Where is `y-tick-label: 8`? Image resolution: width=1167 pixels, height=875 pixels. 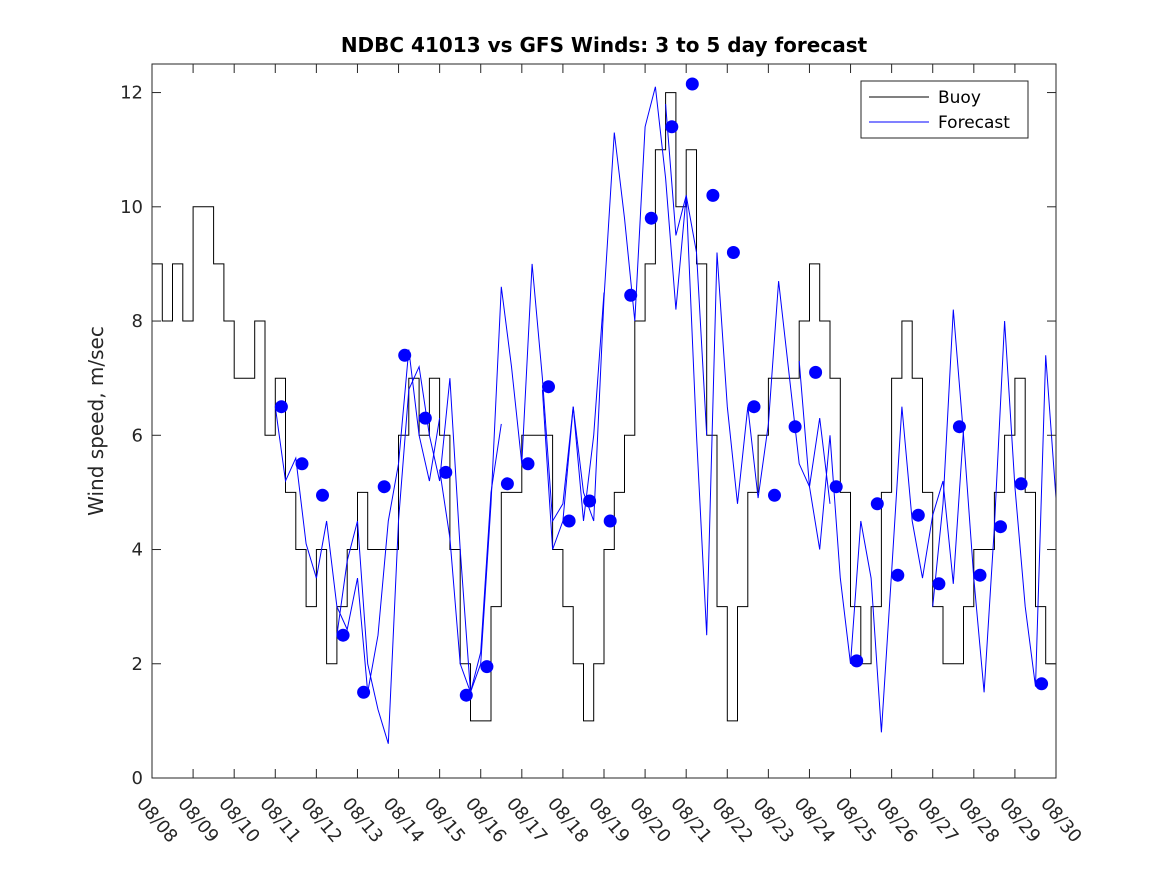 y-tick-label: 8 is located at coordinates (137, 321).